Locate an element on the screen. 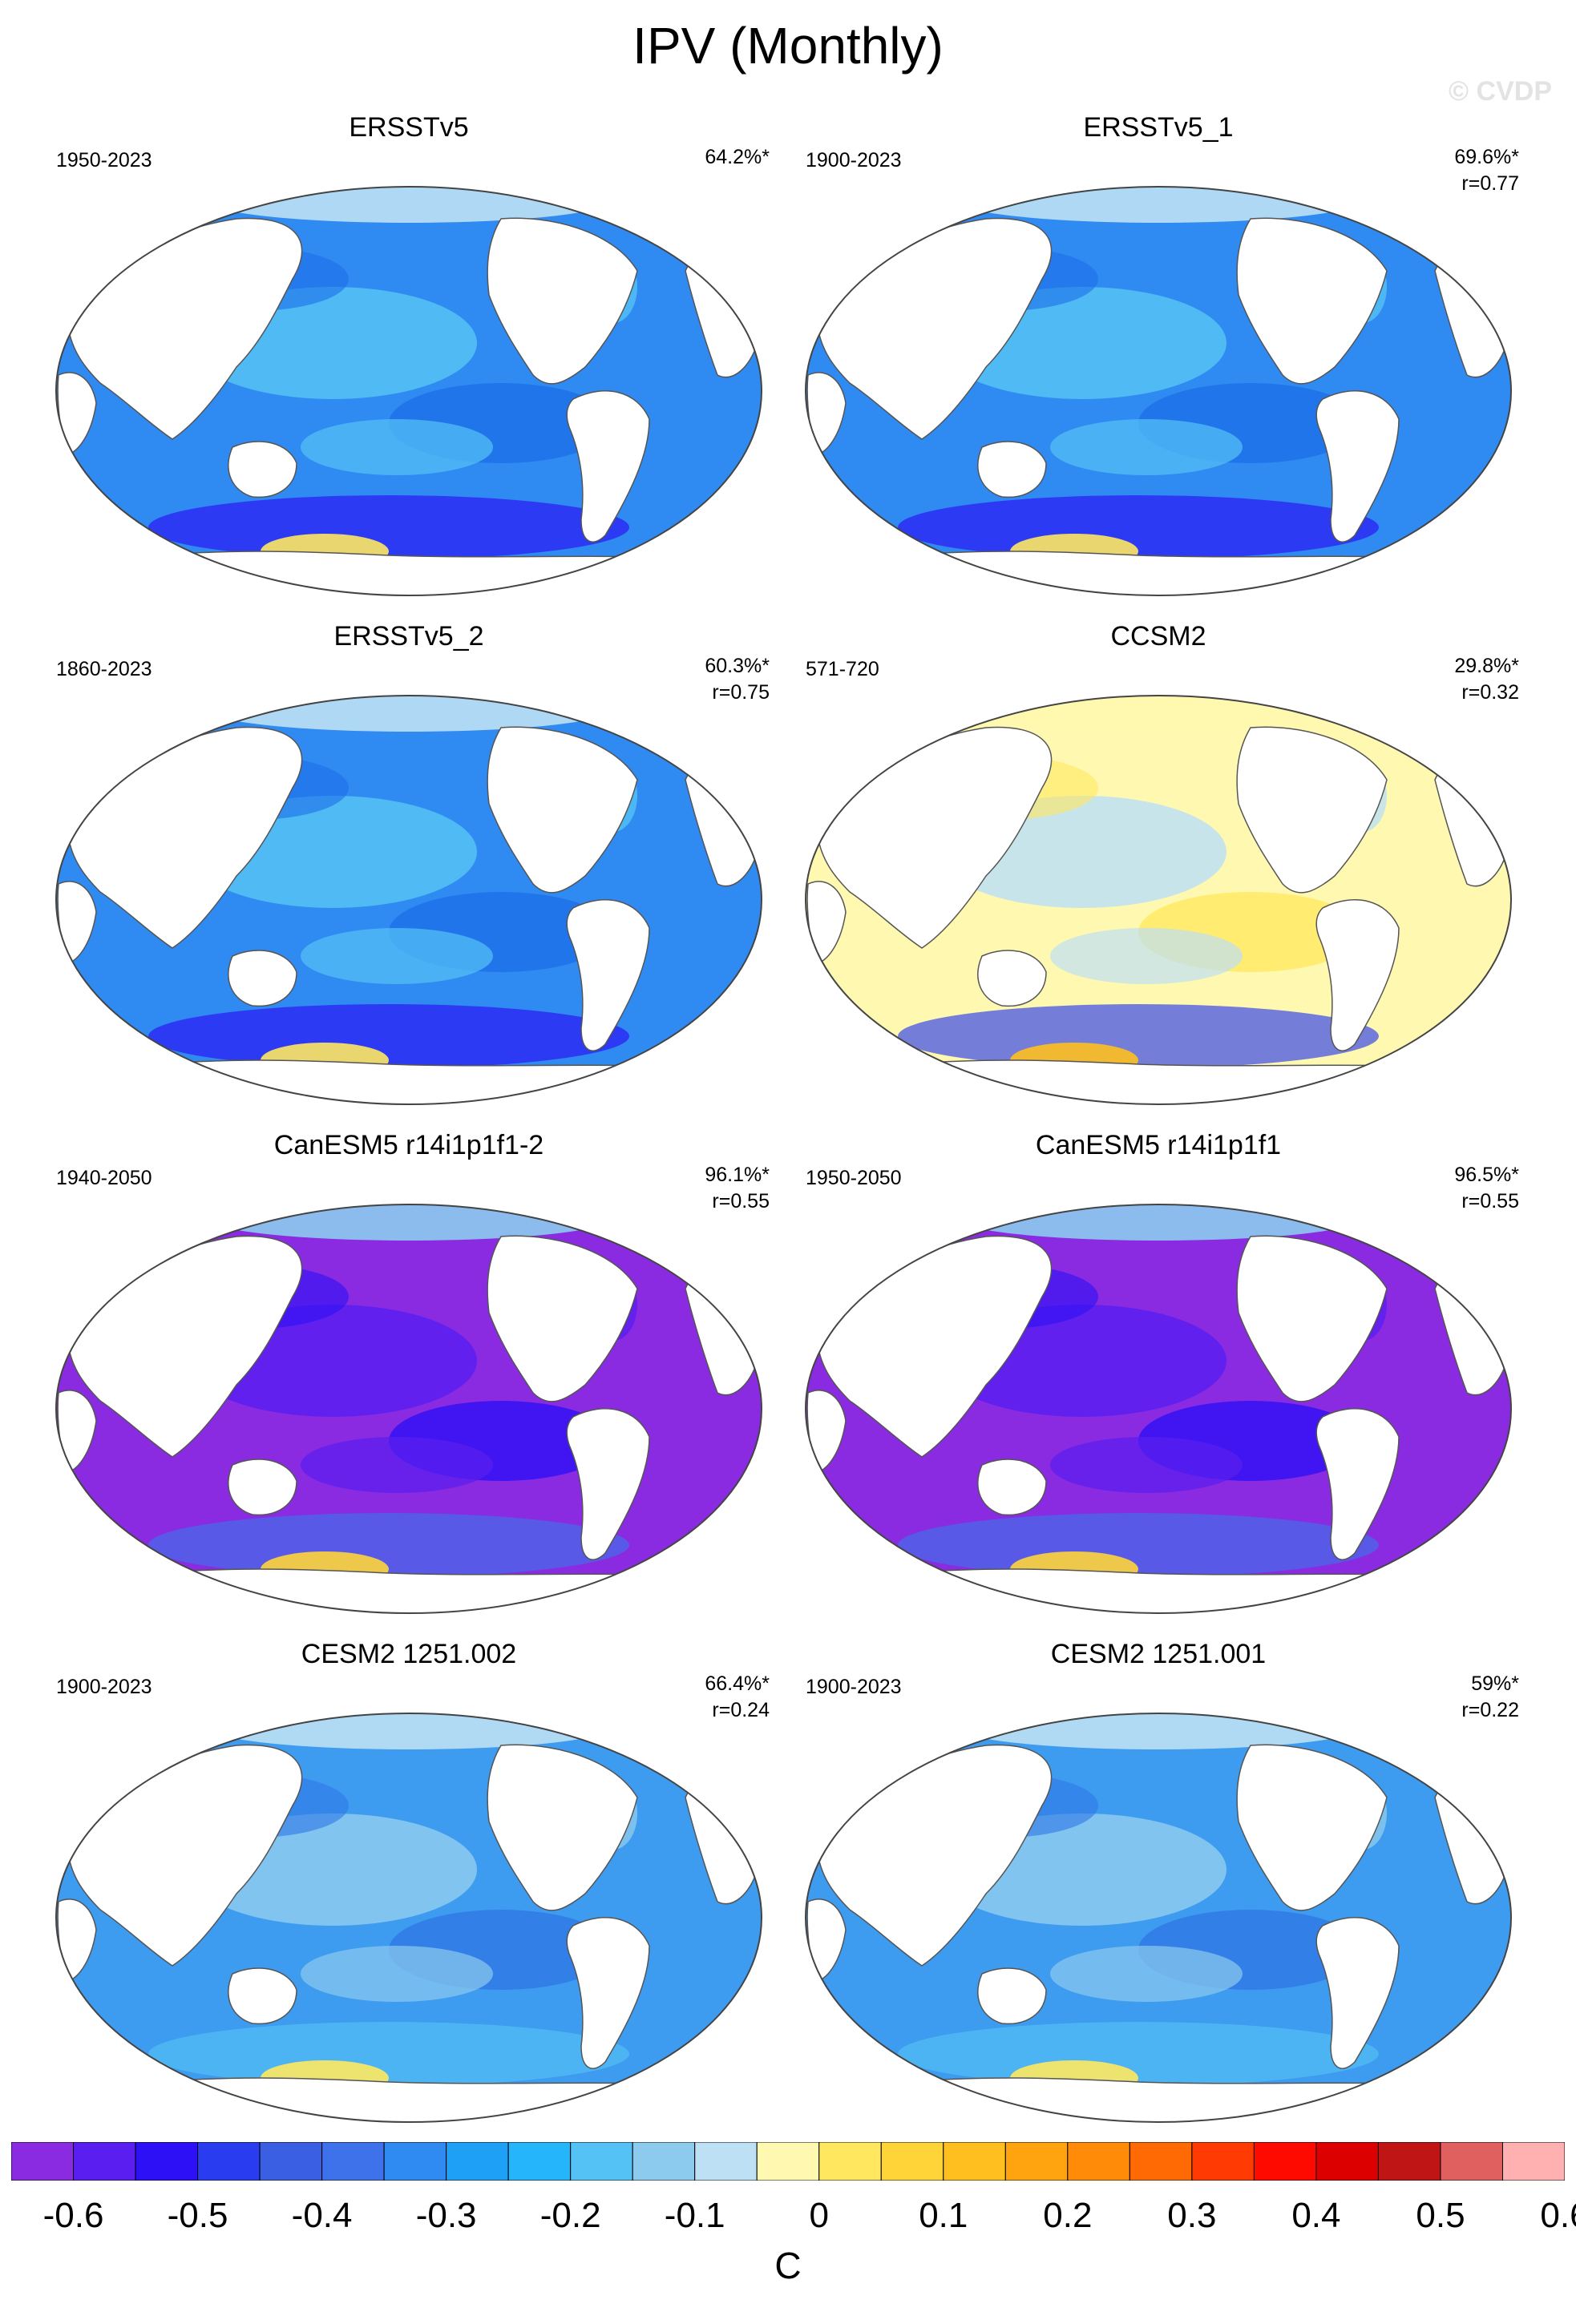 Image resolution: width=1576 pixels, height=2324 pixels. panel-correlation: r=0.24 is located at coordinates (741, 1710).